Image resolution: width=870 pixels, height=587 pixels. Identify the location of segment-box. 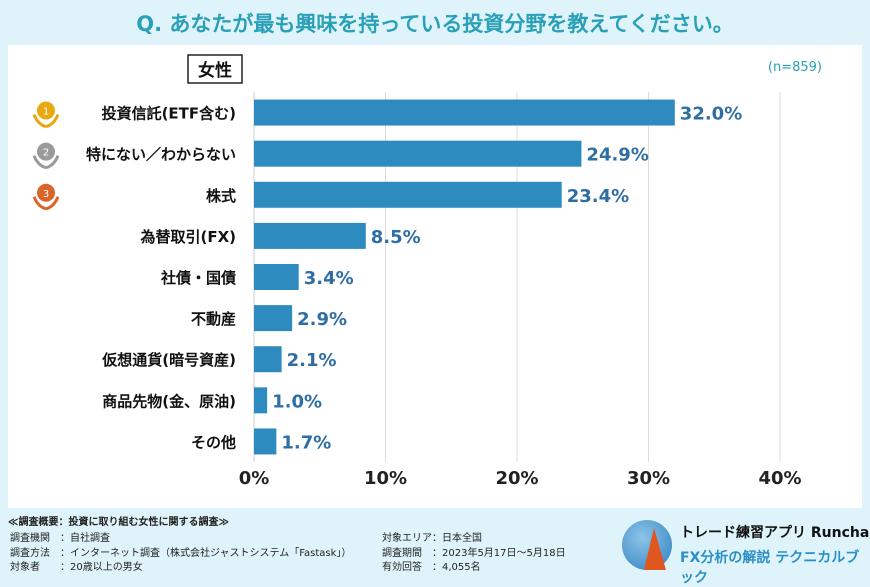
(215, 69).